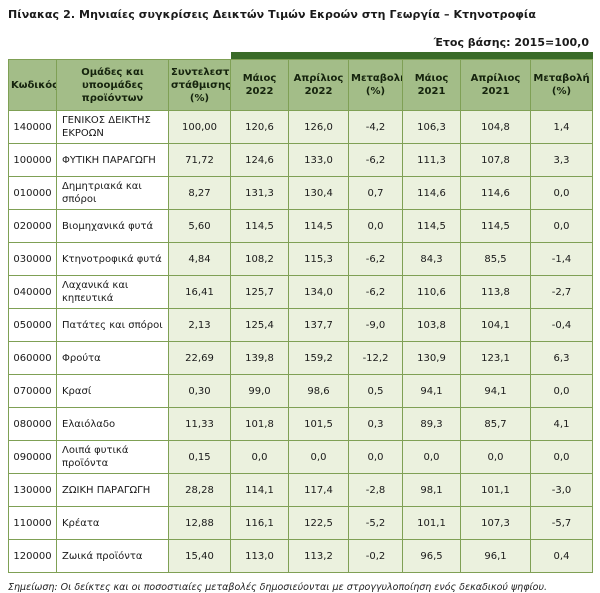 This screenshot has height=593, width=600. Describe the element at coordinates (199, 193) in the screenshot. I see `row-value: 8,27` at that location.